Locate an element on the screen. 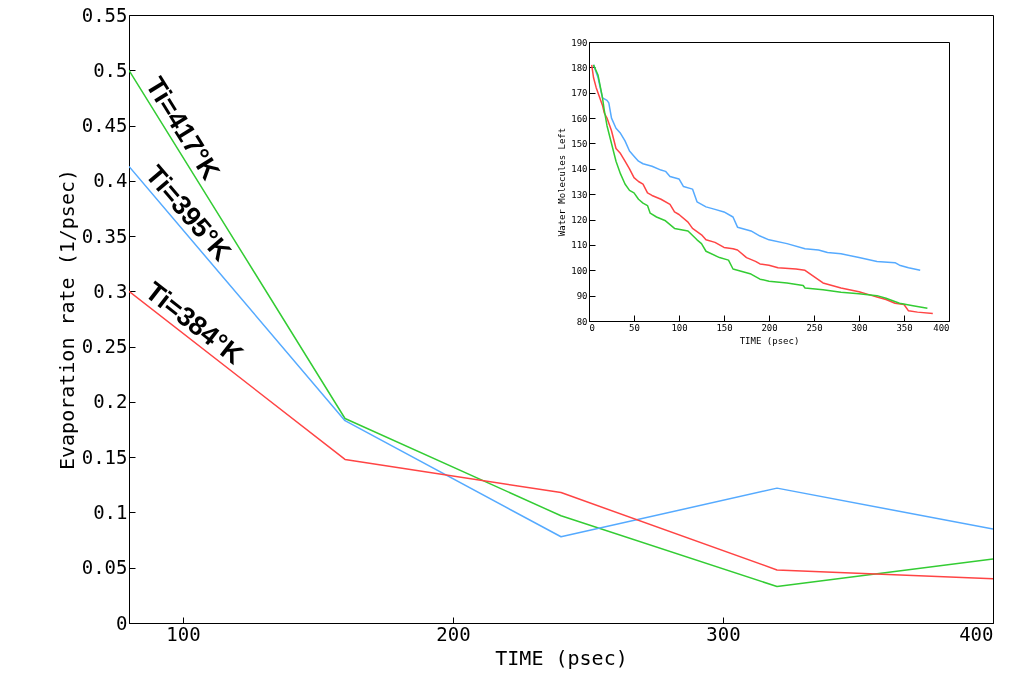 Image resolution: width=1026 pixels, height=700 pixels. y-tick-label: 0.25 is located at coordinates (104, 346).